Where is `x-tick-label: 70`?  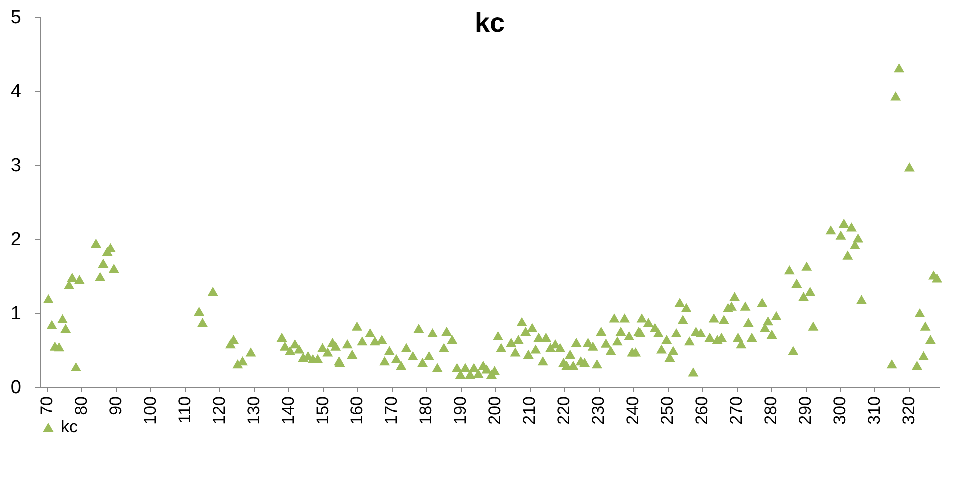 x-tick-label: 70 is located at coordinates (46, 406).